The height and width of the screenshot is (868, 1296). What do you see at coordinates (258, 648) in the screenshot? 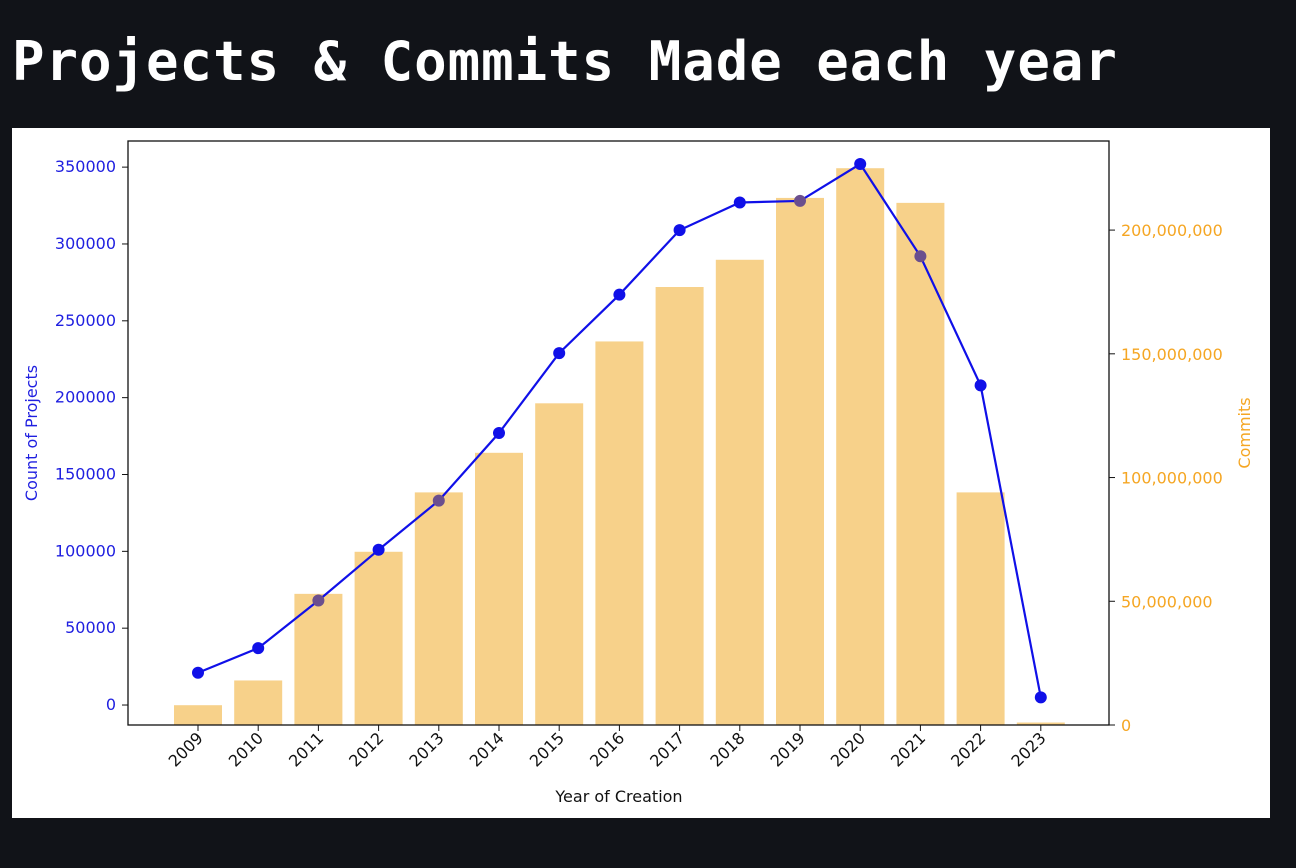
I see `point-2010` at bounding box center [258, 648].